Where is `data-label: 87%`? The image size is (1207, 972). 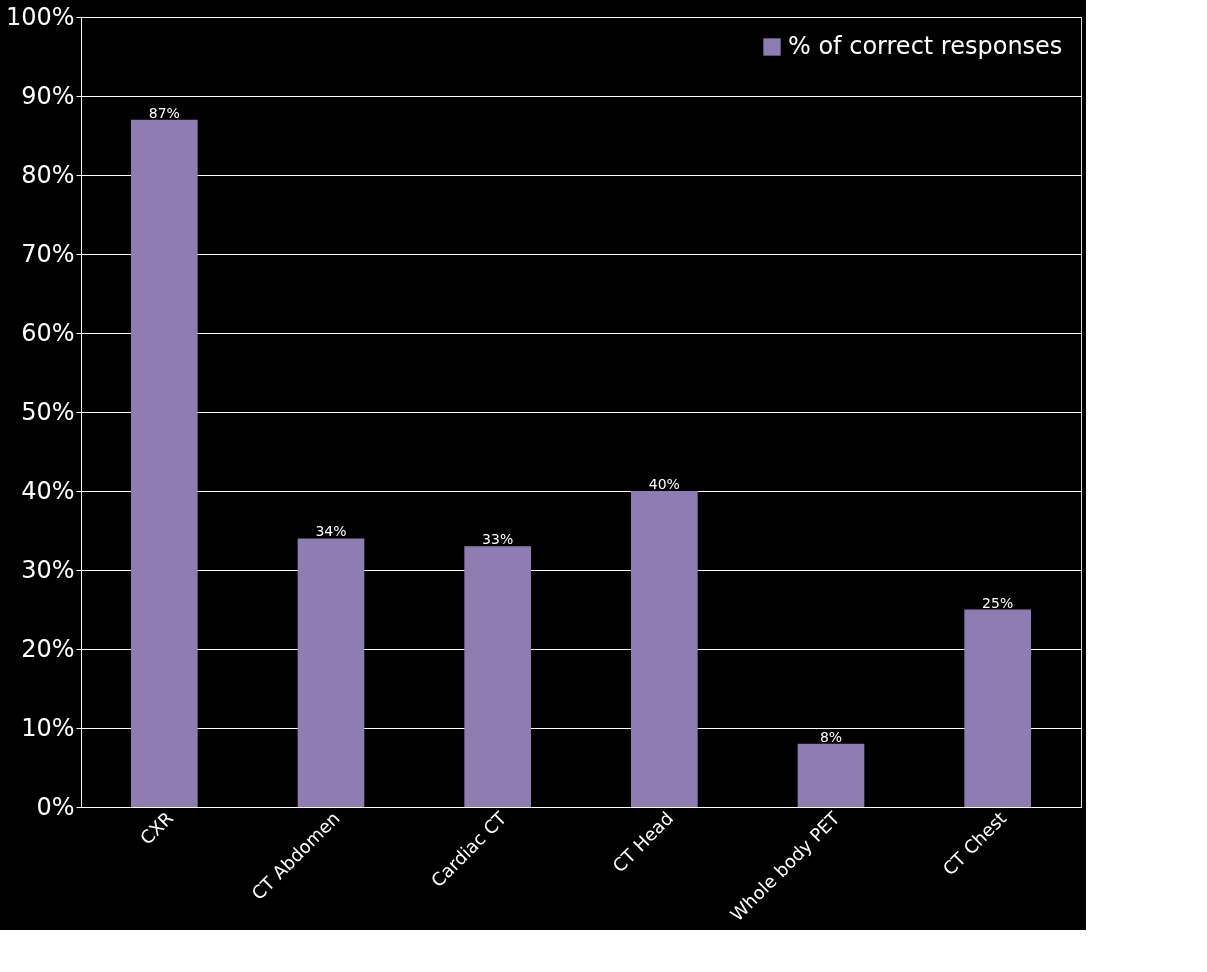
data-label: 87% is located at coordinates (164, 112).